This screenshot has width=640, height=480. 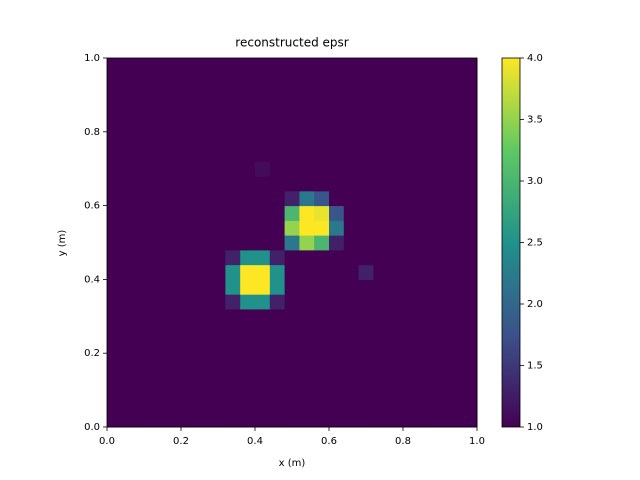 I want to click on y-tick-label: 0.2, so click(x=92, y=353).